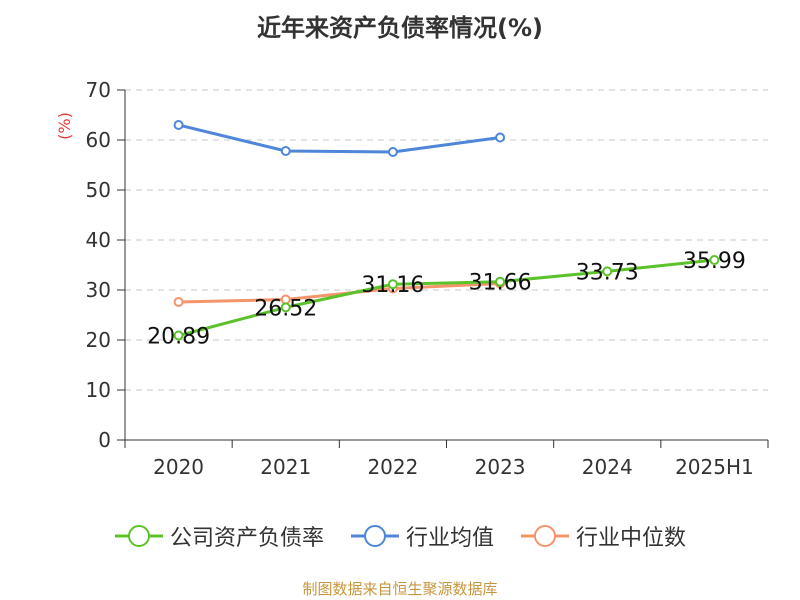 Image resolution: width=800 pixels, height=600 pixels. What do you see at coordinates (178, 467) in the screenshot?
I see `x-tick-label: 2020` at bounding box center [178, 467].